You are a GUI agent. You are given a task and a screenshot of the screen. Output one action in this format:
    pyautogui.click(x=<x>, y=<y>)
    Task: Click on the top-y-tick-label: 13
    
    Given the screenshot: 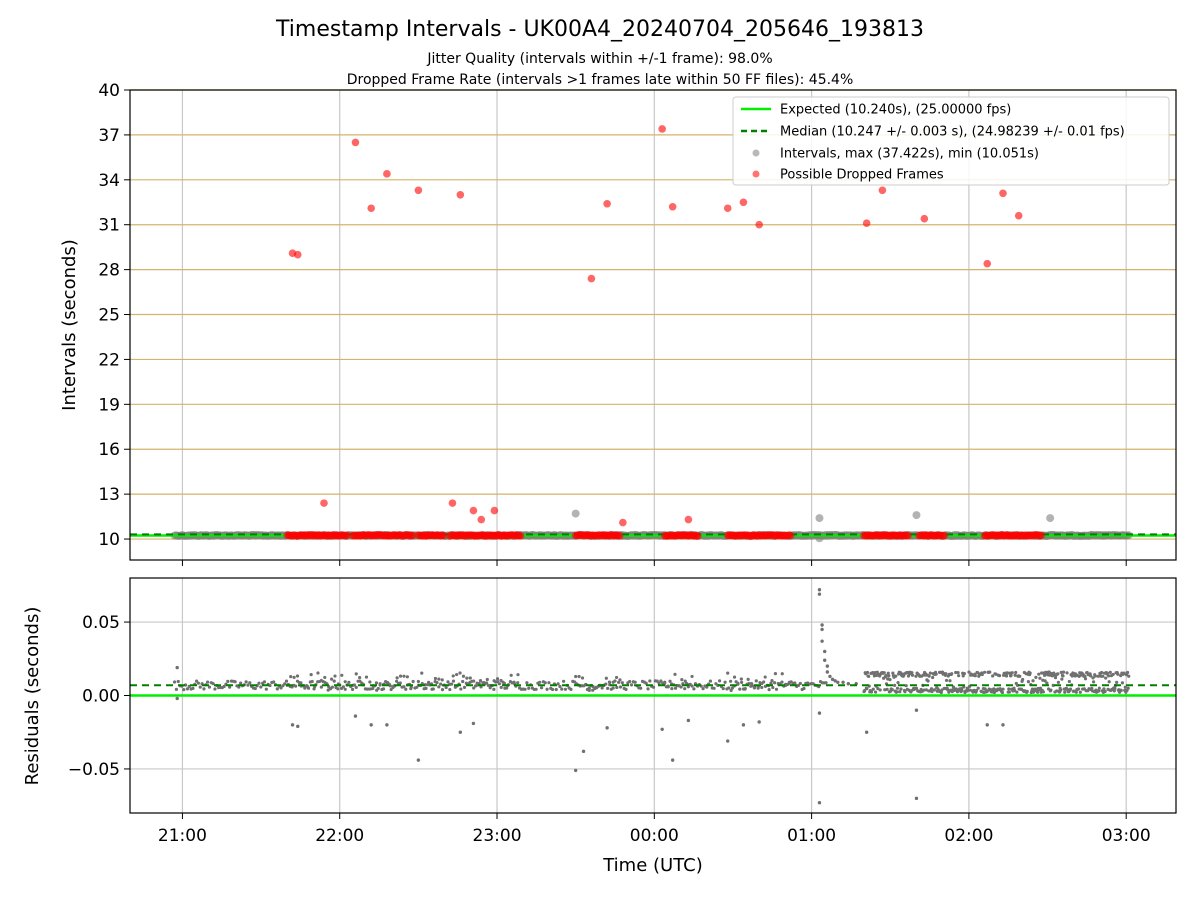 What is the action you would take?
    pyautogui.click(x=109, y=495)
    